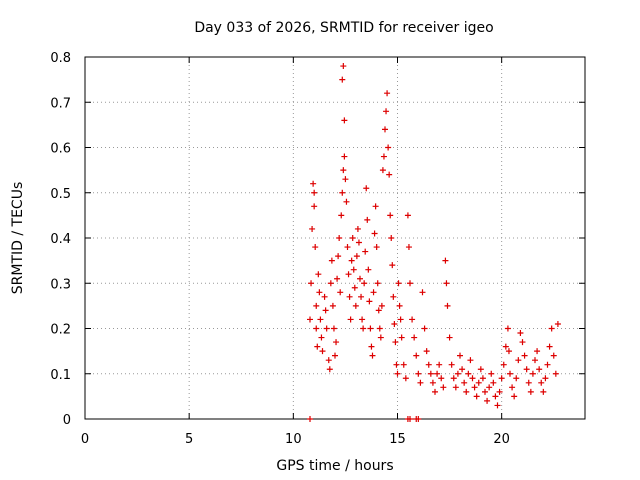 The height and width of the screenshot is (480, 640). Describe the element at coordinates (189, 439) in the screenshot. I see `x-tick-label: 5` at that location.